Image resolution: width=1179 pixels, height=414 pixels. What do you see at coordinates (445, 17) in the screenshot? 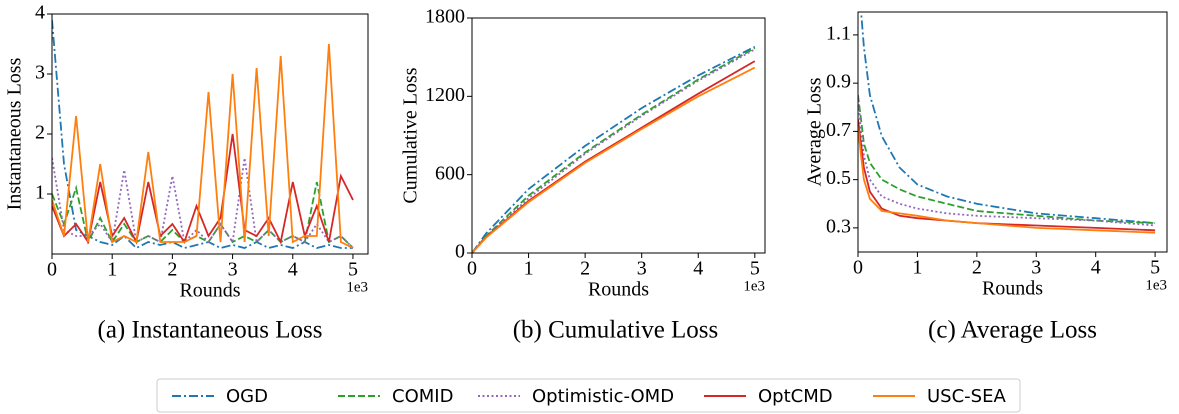
I see `y-tick-label: 1800` at bounding box center [445, 17].